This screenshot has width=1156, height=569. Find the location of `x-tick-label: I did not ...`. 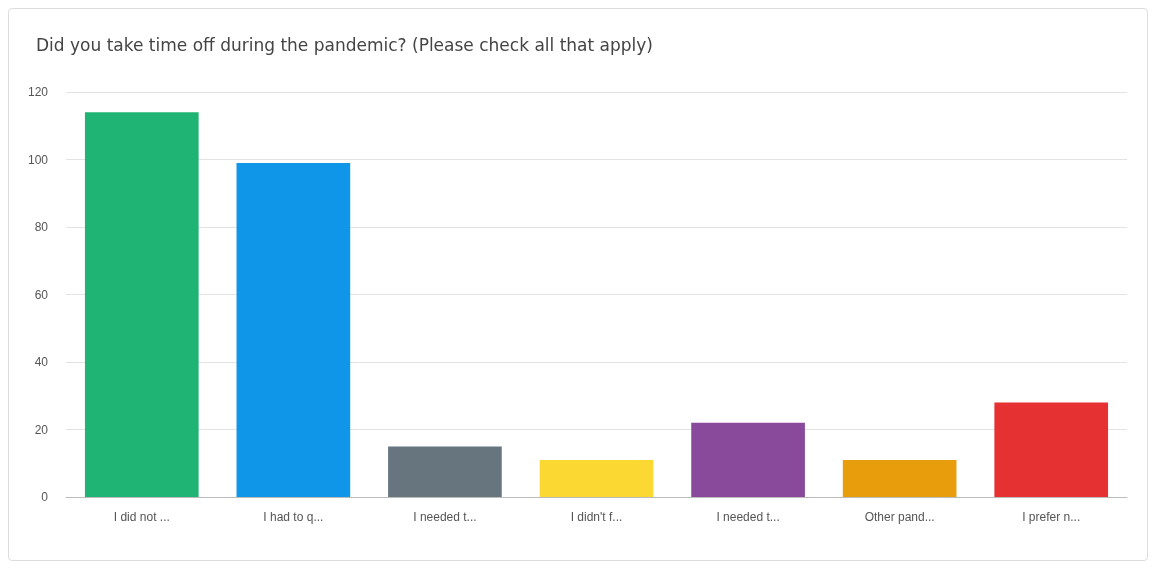

x-tick-label: I did not ... is located at coordinates (141, 517).